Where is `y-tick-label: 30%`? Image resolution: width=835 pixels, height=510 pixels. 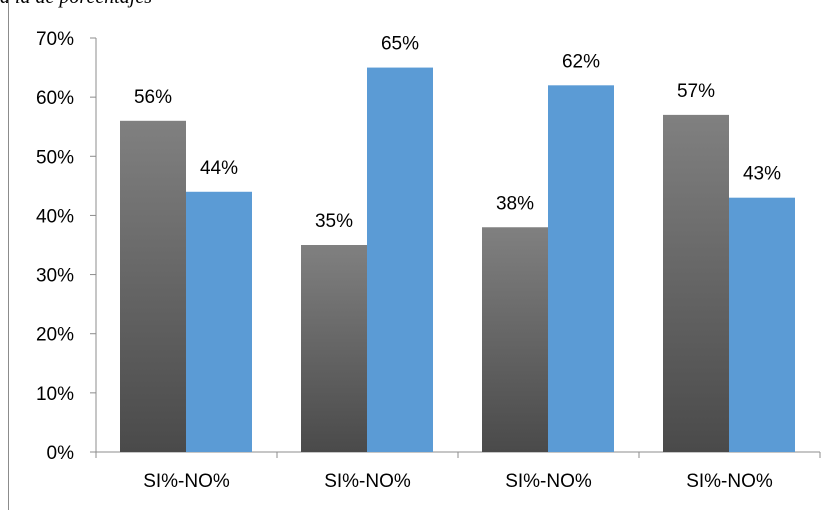 y-tick-label: 30% is located at coordinates (55, 276).